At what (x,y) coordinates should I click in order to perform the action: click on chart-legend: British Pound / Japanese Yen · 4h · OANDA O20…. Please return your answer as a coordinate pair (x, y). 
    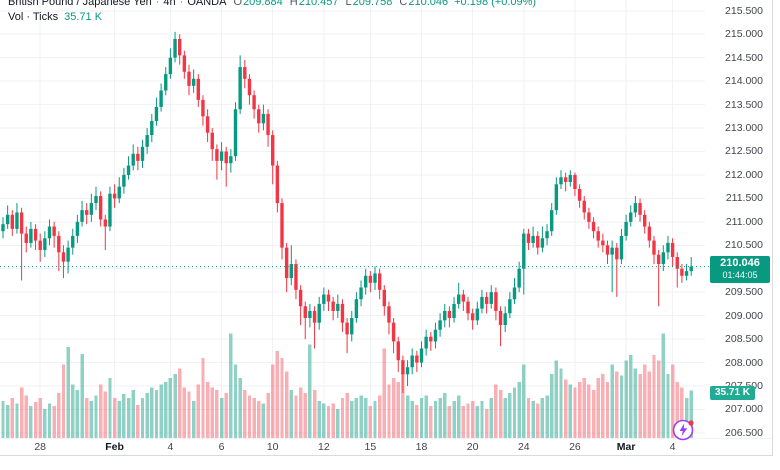
    Looking at the image, I should click on (272, 4).